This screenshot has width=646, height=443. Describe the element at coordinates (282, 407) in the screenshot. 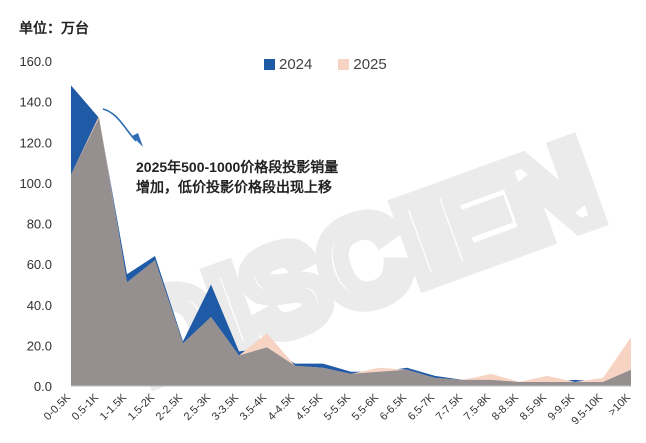

I see `x-tick-label: 4-4.5K` at that location.